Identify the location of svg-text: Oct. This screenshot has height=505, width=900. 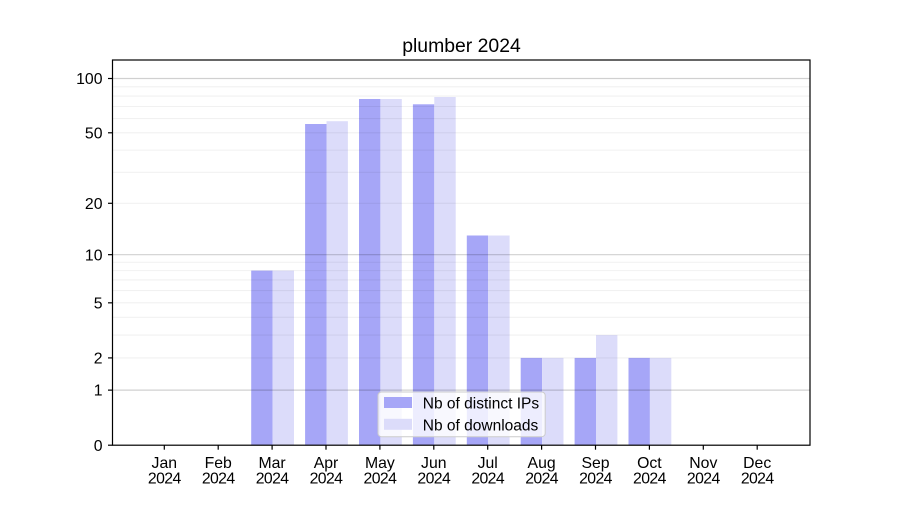
(649, 463).